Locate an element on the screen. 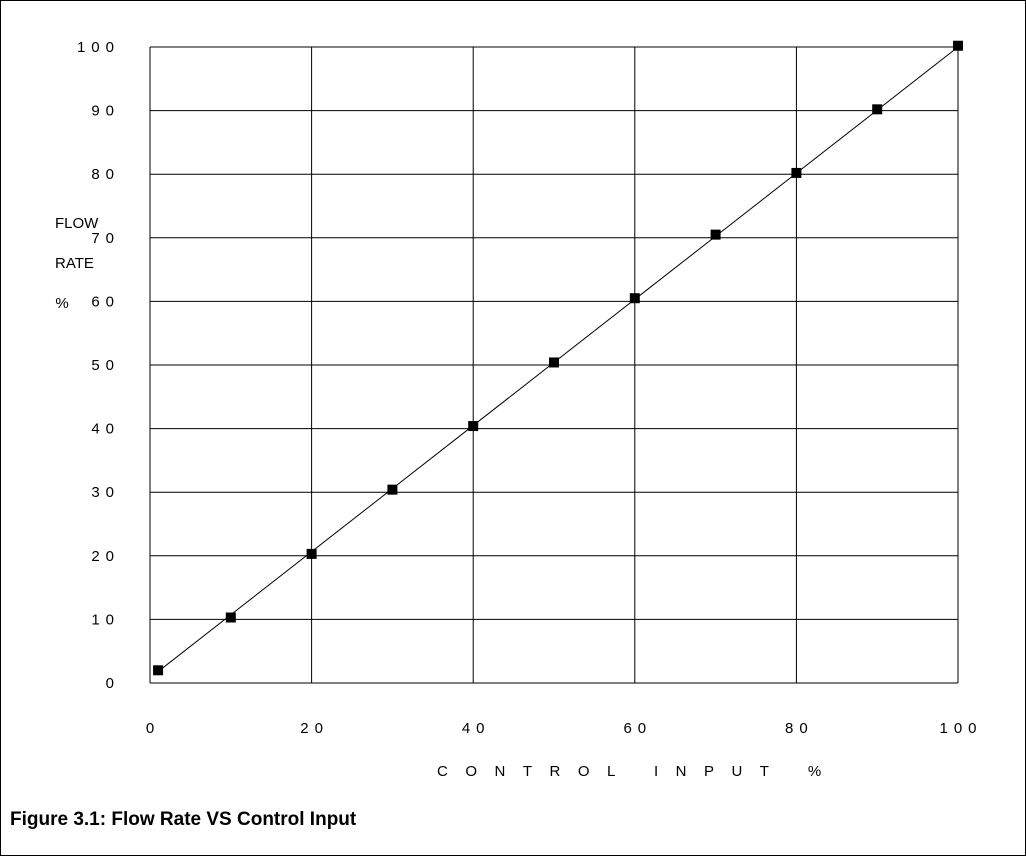 The height and width of the screenshot is (856, 1026). x-tick-label: 60 is located at coordinates (637, 728).